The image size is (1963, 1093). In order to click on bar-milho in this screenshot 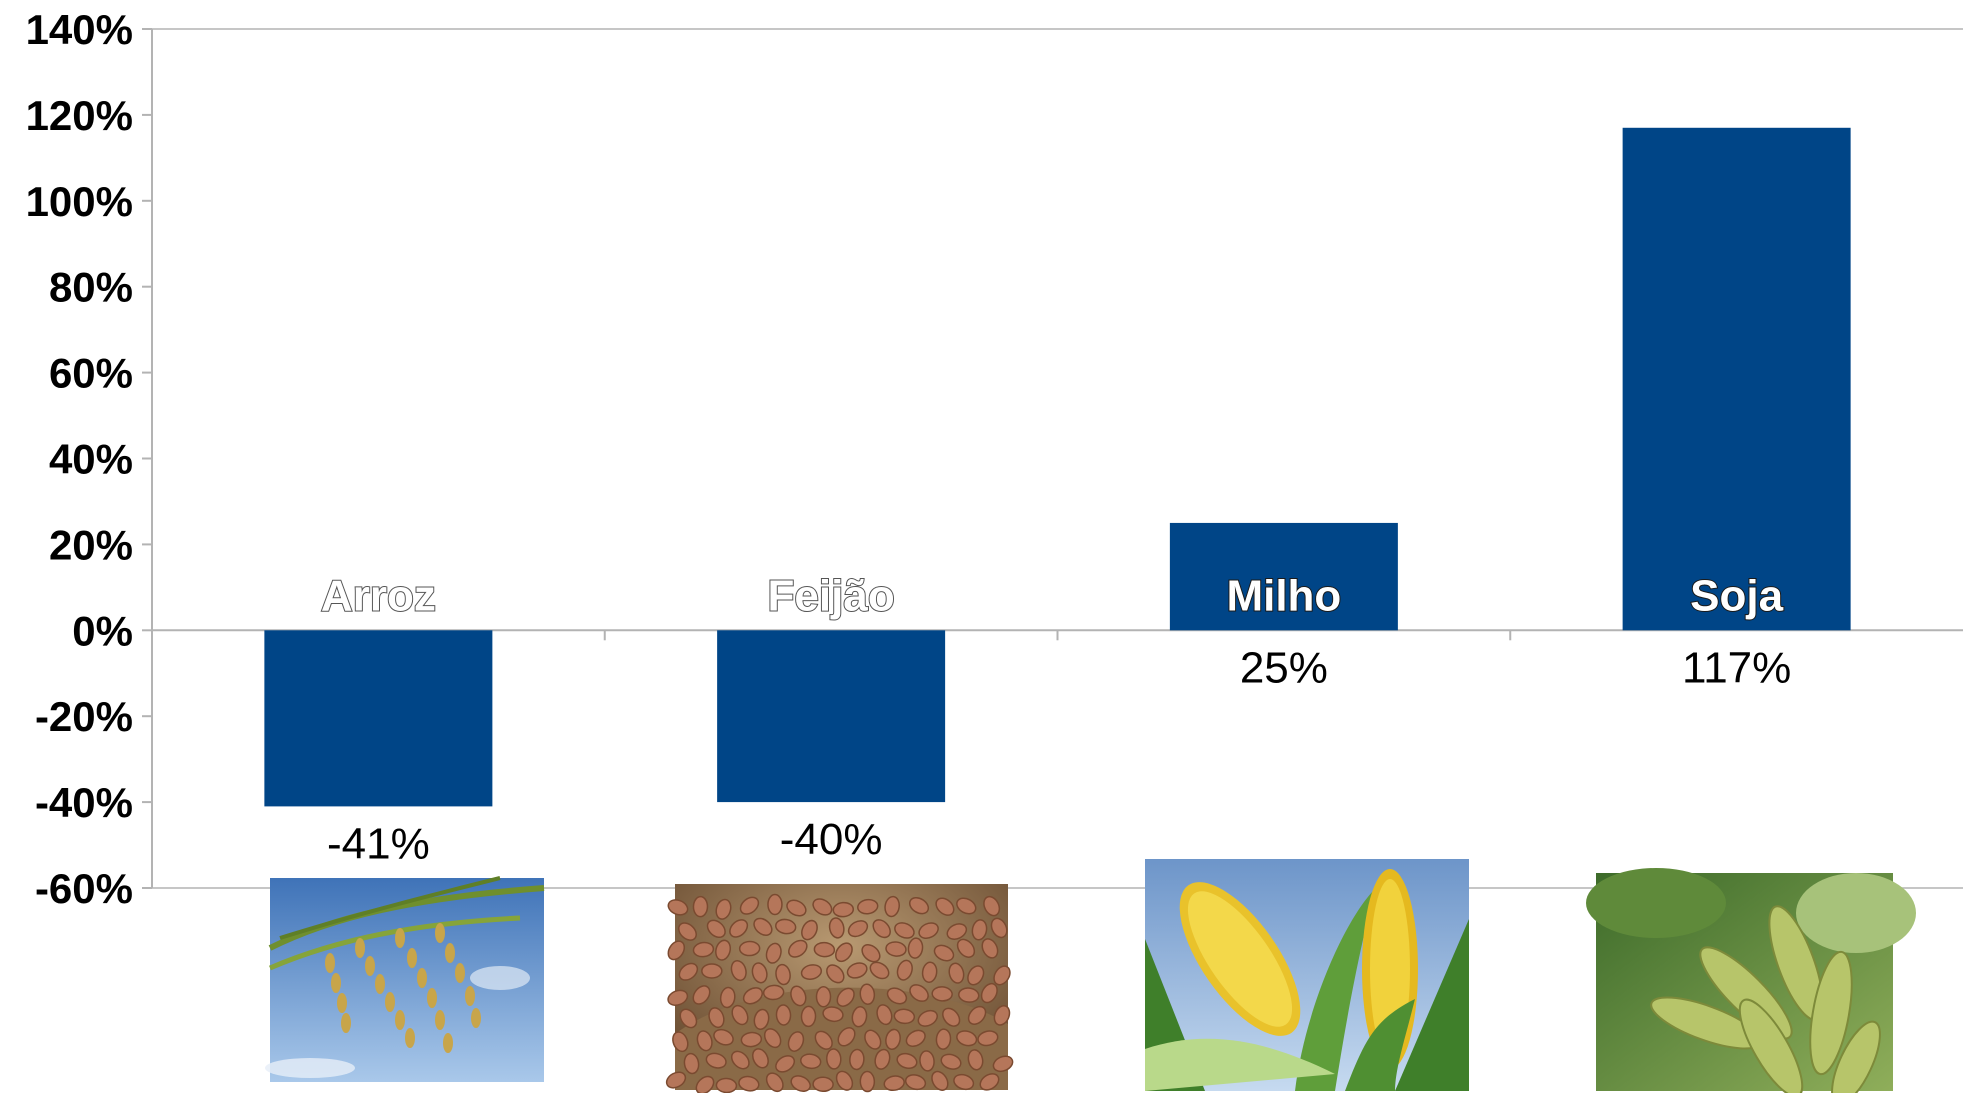, I will do `click(1283, 576)`.